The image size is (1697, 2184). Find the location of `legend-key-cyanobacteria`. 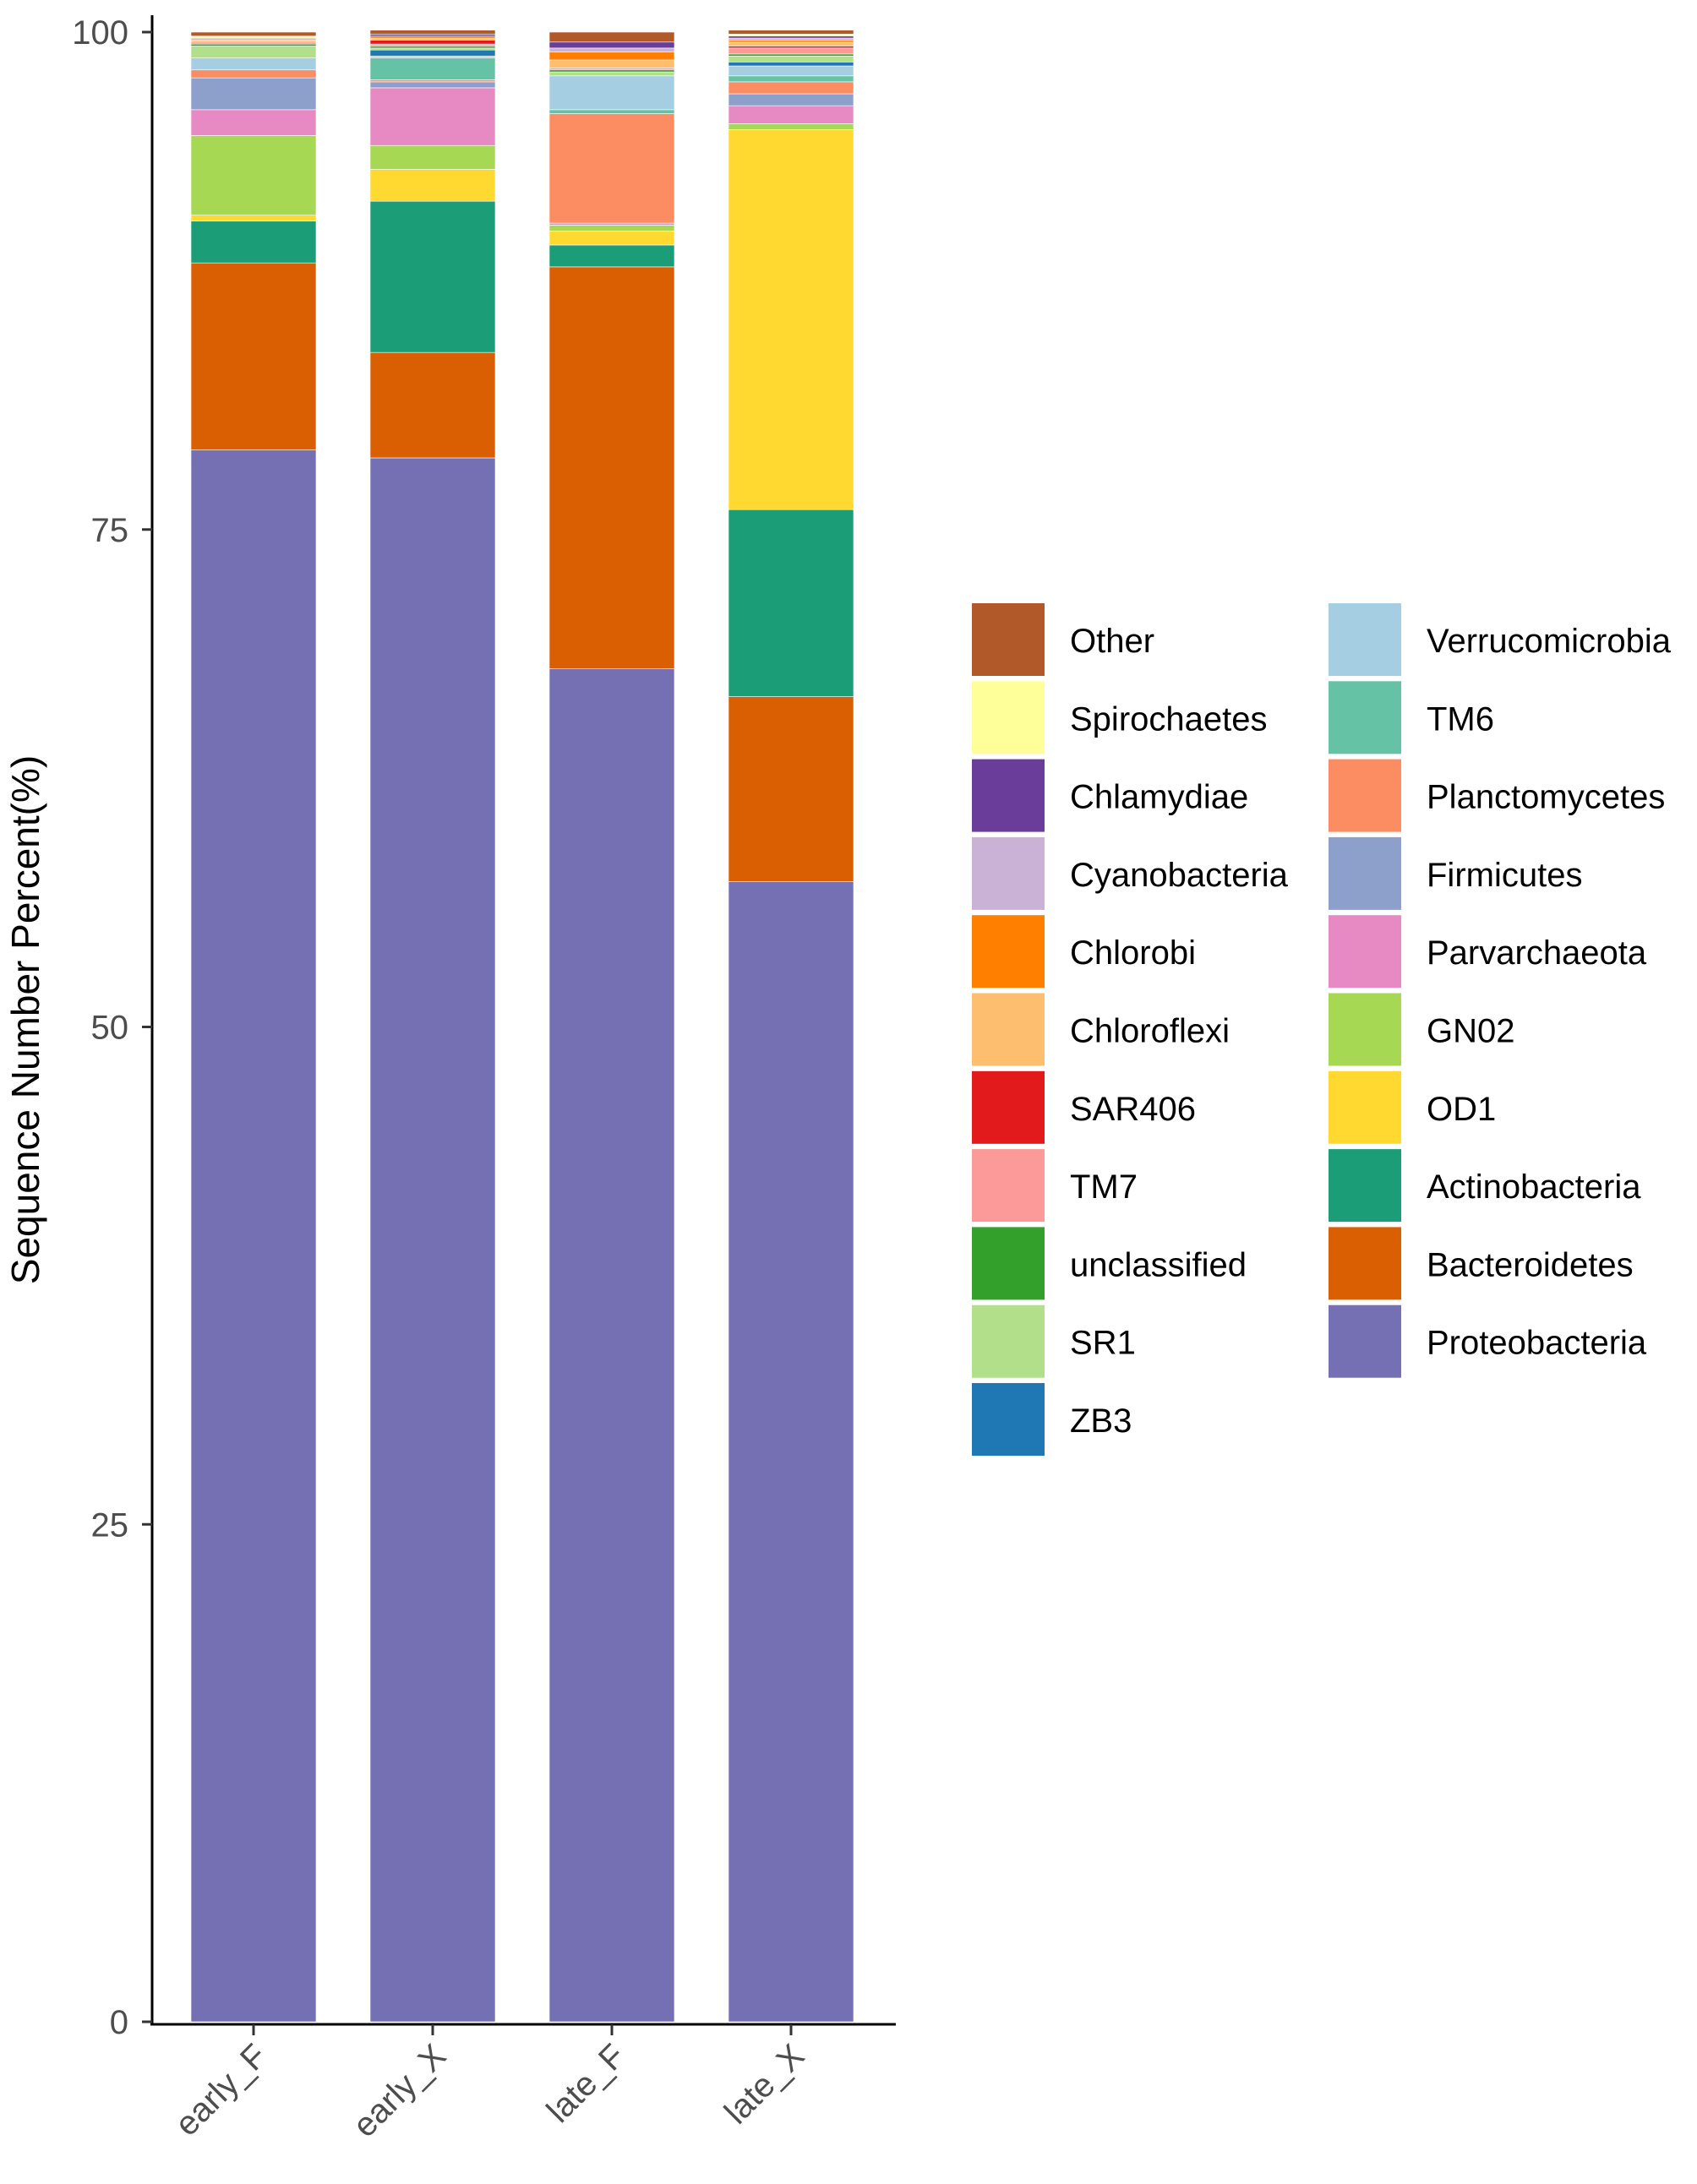

legend-key-cyanobacteria is located at coordinates (1009, 873).